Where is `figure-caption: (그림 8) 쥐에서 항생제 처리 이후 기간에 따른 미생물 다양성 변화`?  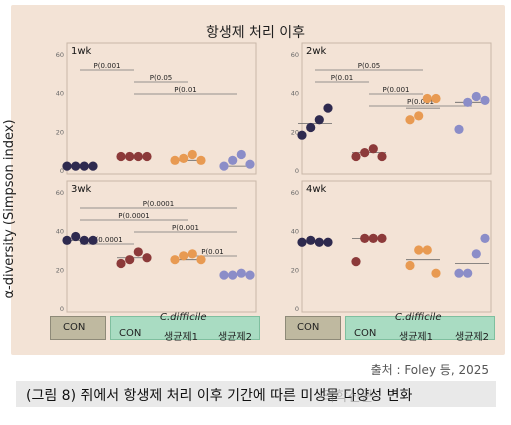 figure-caption: (그림 8) 쥐에서 항생제 처리 이후 기간에 따른 미생물 다양성 변화 is located at coordinates (219, 396).